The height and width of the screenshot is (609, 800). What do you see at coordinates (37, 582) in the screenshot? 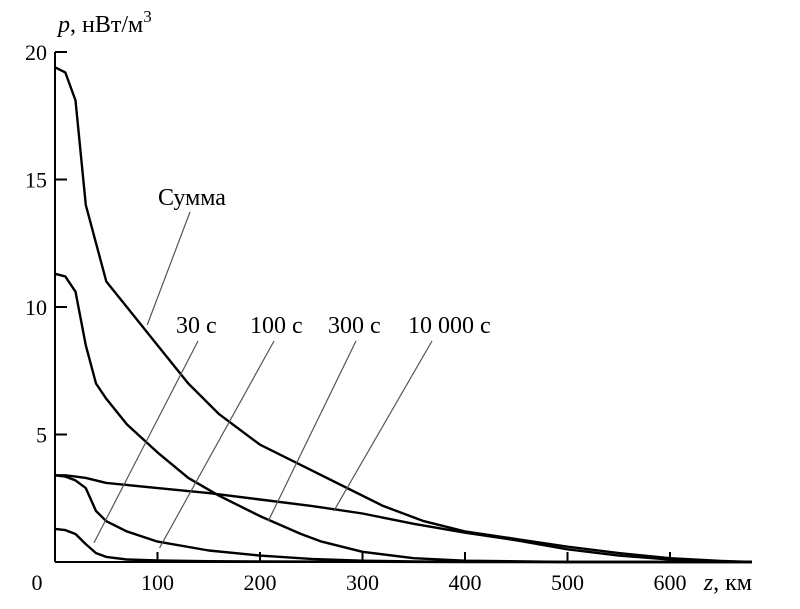
I see `x-tick-label: 0` at bounding box center [37, 582].